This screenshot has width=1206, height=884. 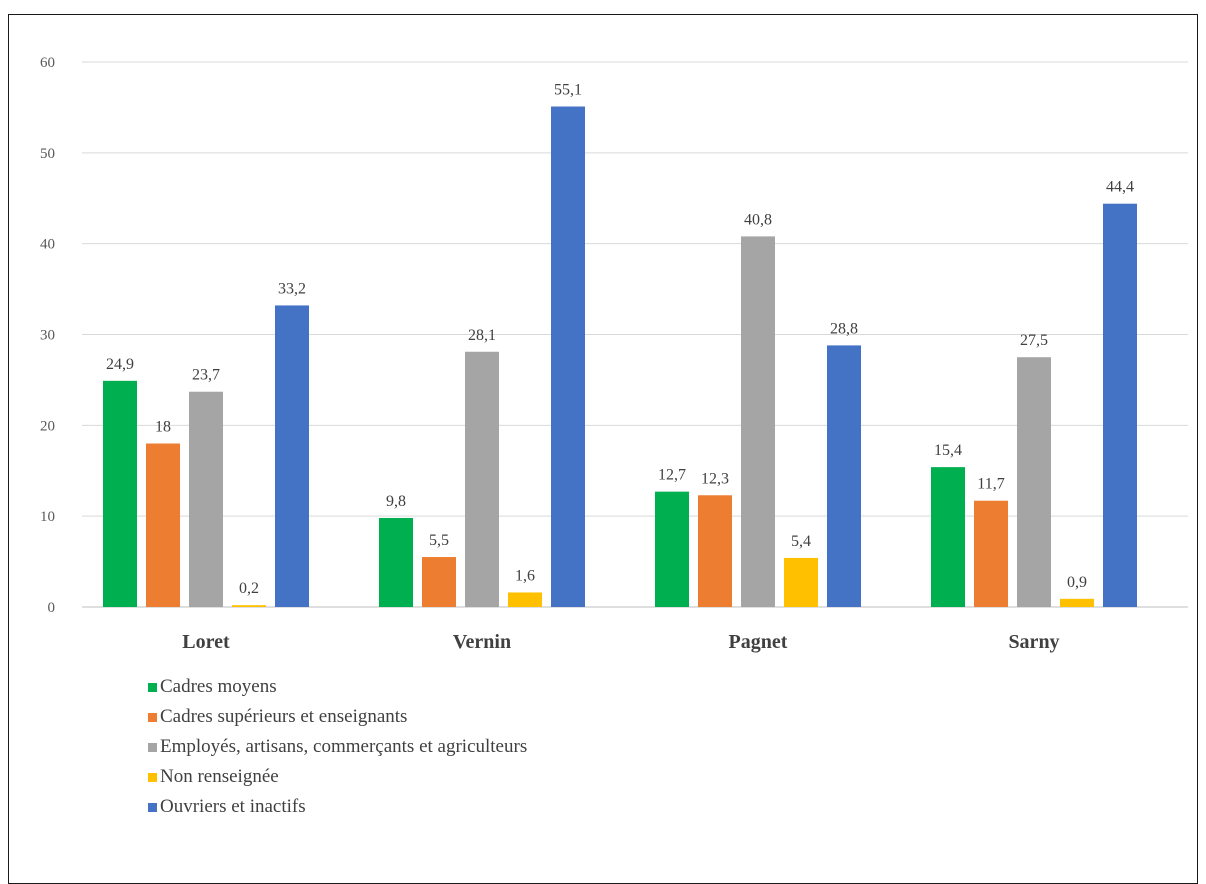 I want to click on data-label: 12,3, so click(x=715, y=478).